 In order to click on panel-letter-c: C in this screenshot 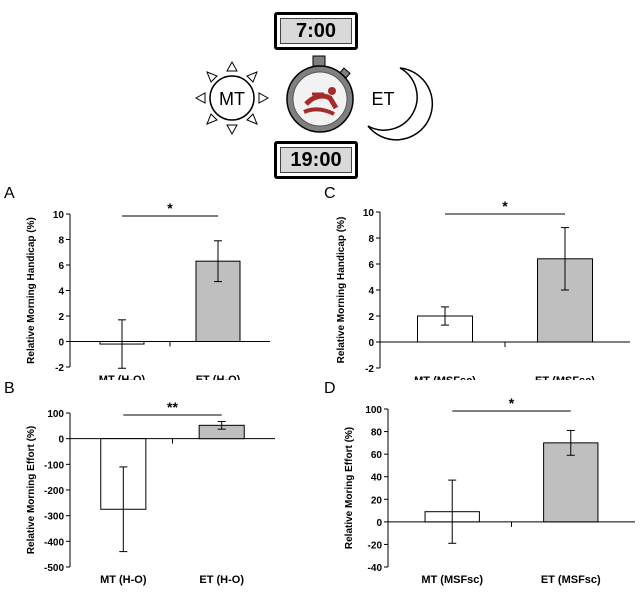, I will do `click(330, 193)`.